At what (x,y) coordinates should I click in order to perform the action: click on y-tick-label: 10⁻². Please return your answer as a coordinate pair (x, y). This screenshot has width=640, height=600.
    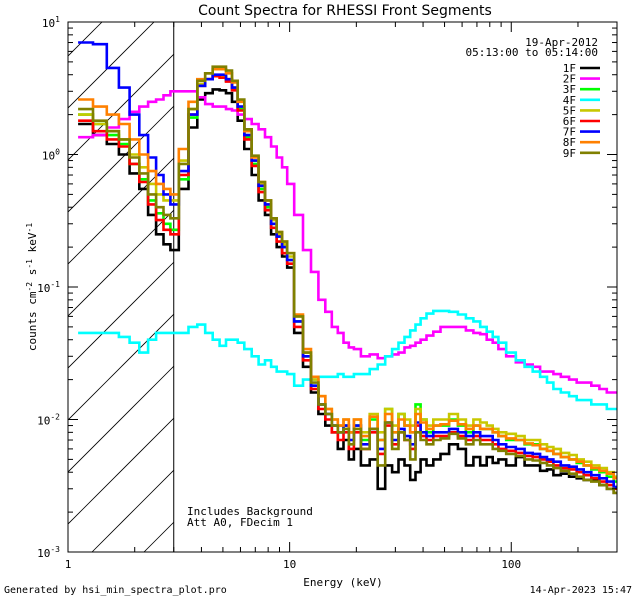
    Looking at the image, I should click on (48, 420).